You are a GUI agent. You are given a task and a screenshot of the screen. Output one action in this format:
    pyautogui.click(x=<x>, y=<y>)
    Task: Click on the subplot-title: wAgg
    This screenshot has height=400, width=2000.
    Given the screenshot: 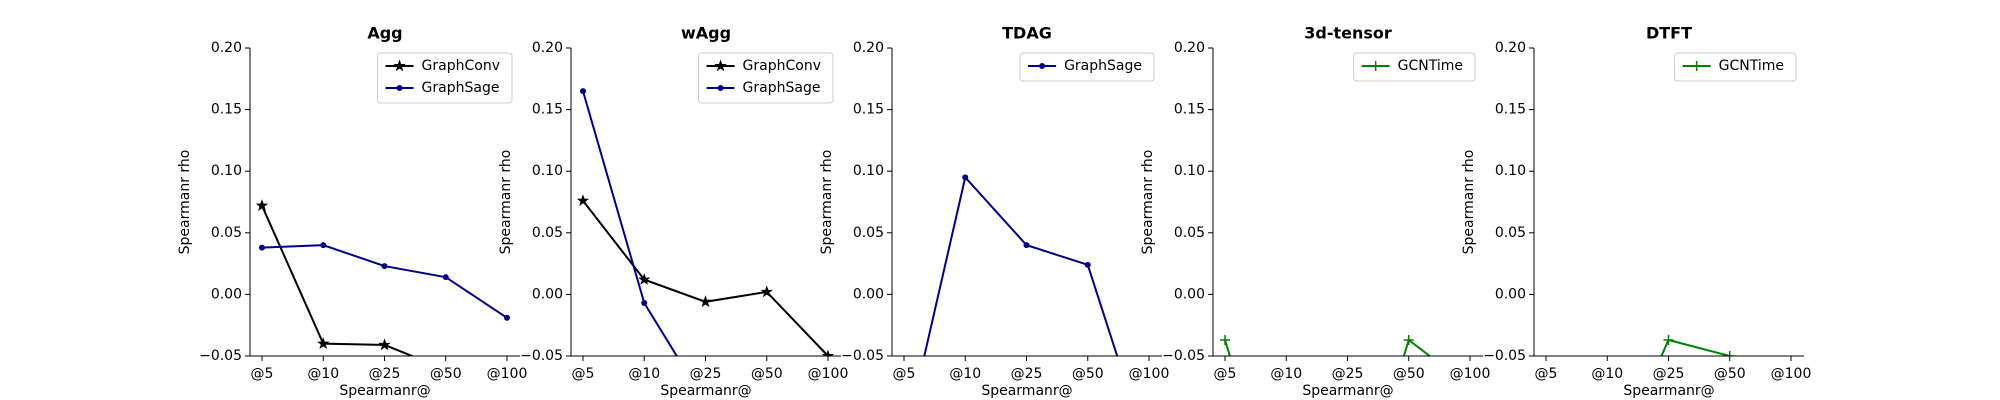 What is the action you would take?
    pyautogui.click(x=706, y=33)
    